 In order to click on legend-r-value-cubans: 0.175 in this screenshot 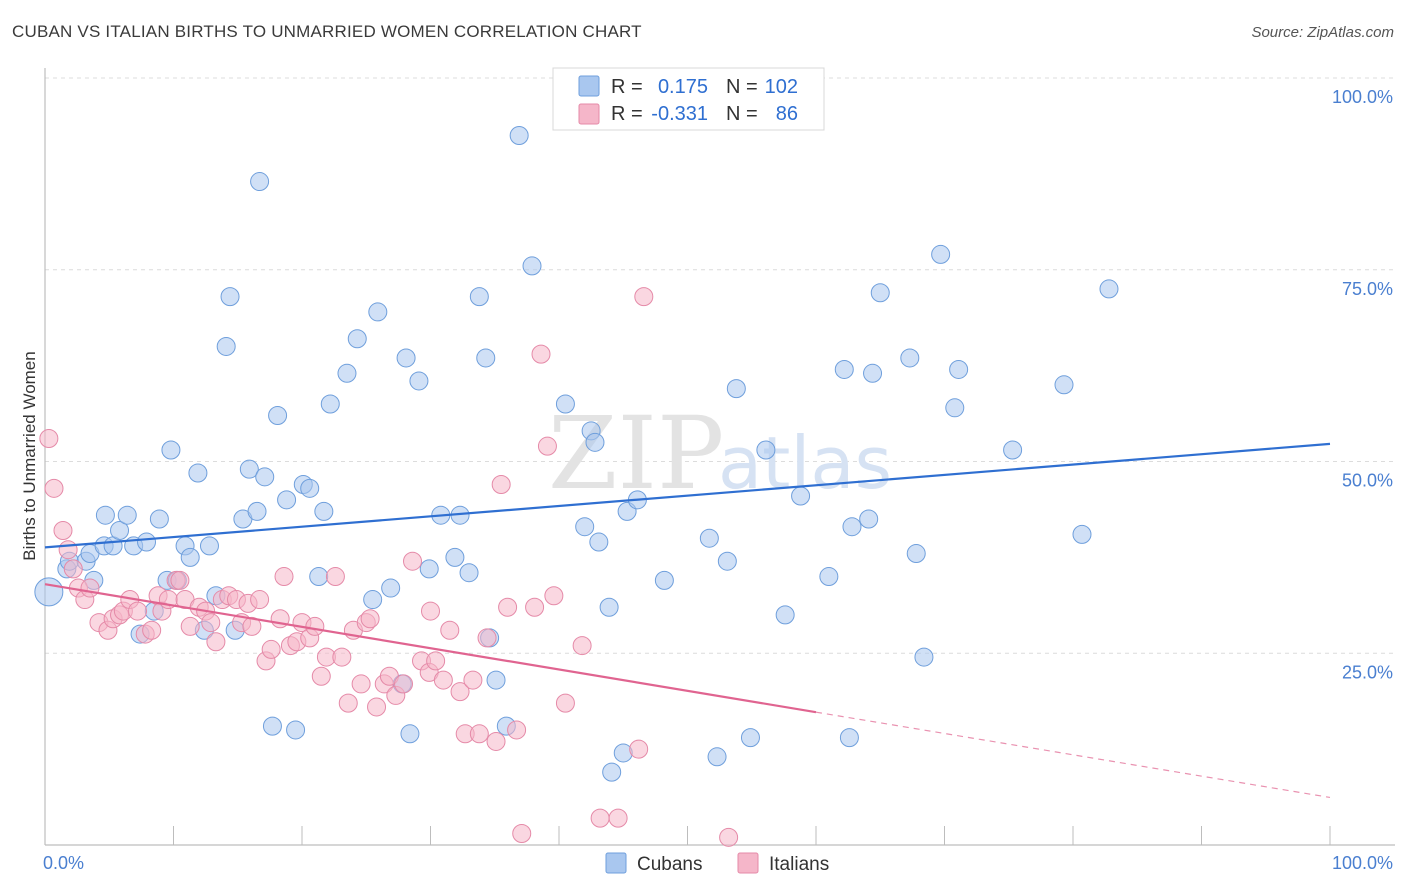, I will do `click(683, 87)`.